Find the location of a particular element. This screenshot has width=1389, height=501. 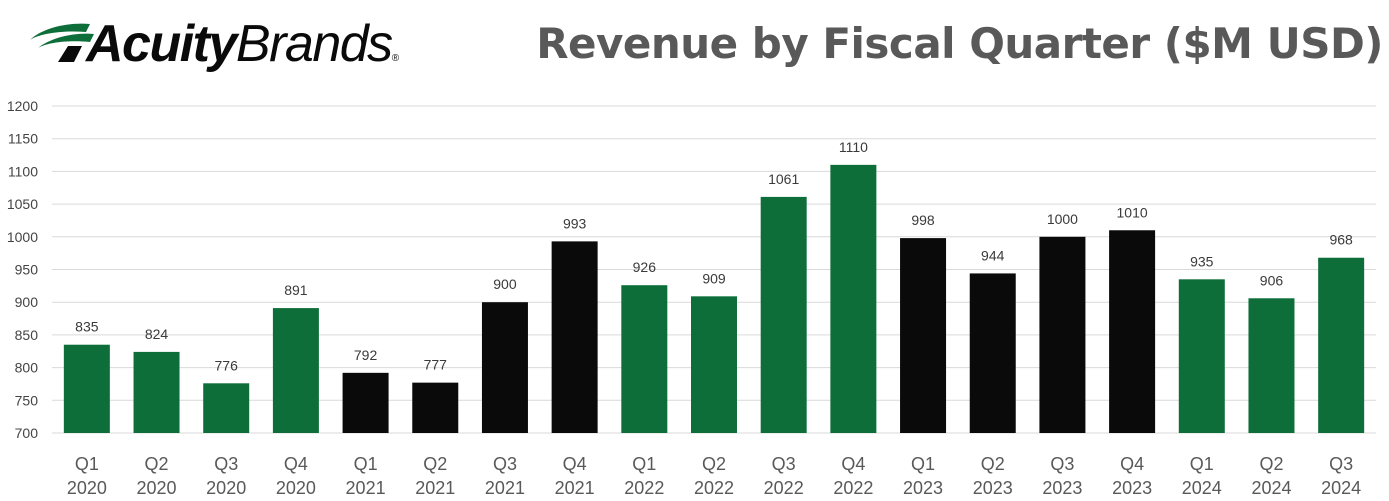

logo-word-acuity: Acuity is located at coordinates (161, 44).